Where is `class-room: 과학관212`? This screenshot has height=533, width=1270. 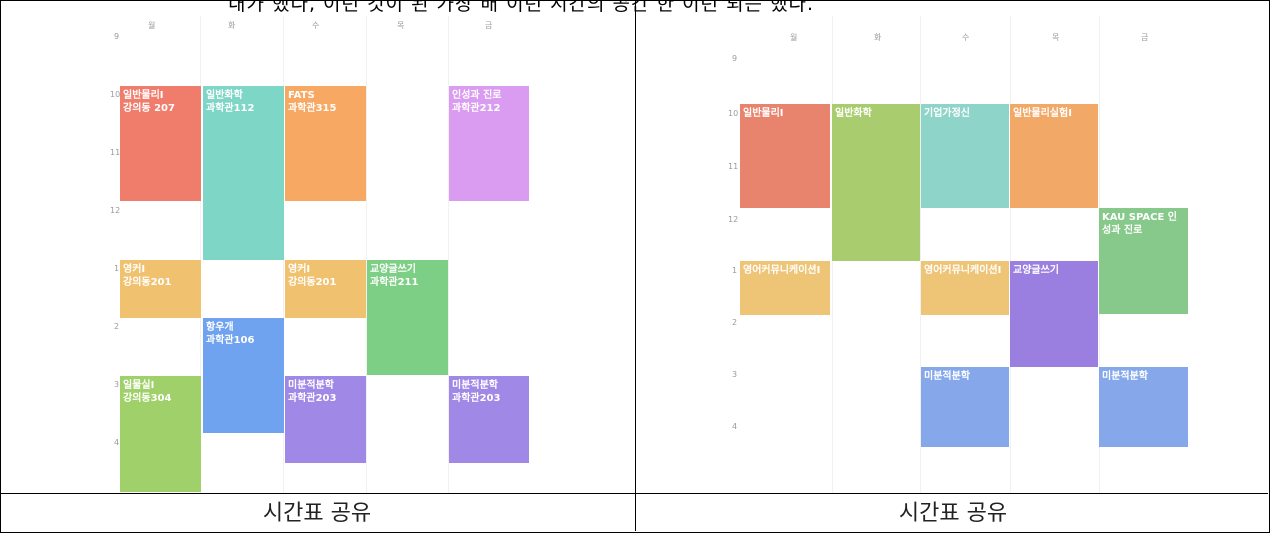 class-room: 과학관212 is located at coordinates (476, 108).